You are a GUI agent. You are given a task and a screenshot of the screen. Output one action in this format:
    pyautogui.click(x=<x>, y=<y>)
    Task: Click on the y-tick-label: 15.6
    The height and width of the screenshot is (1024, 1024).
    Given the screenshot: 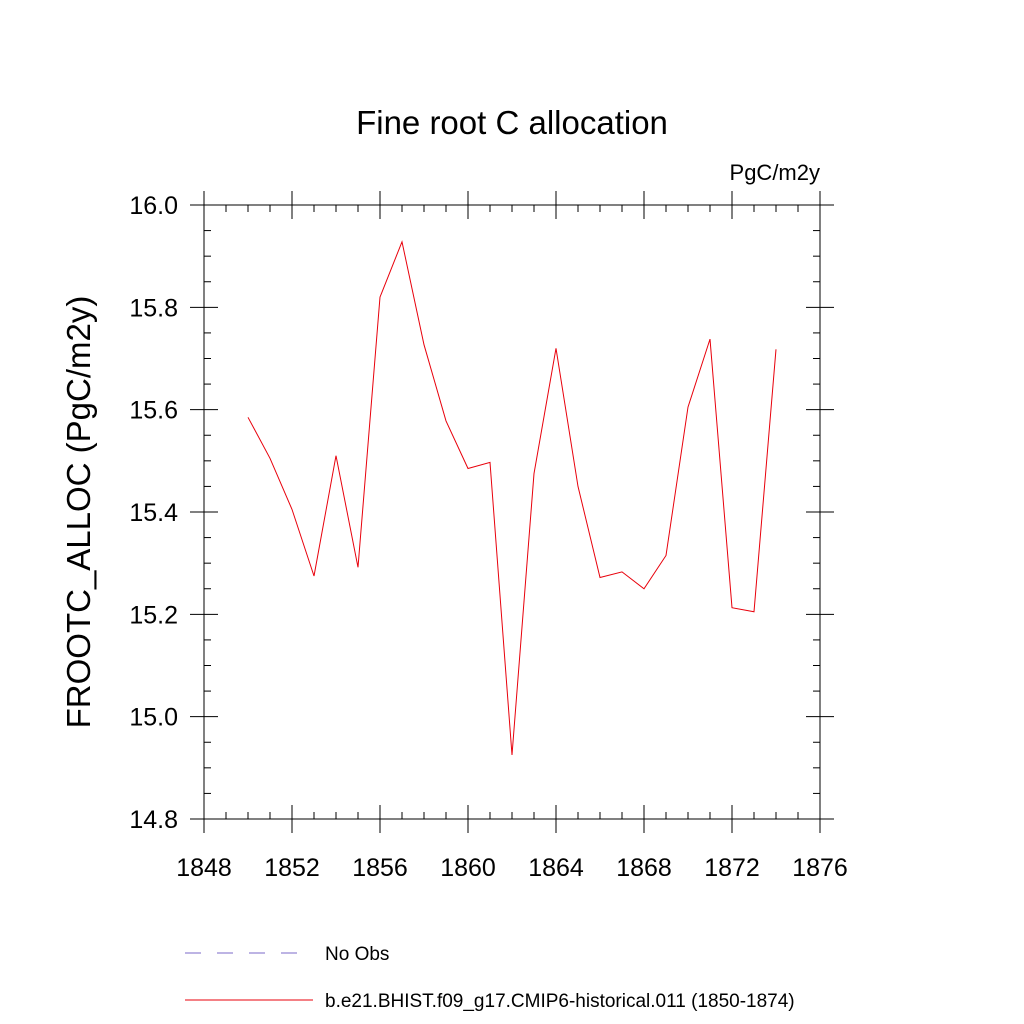 What is the action you would take?
    pyautogui.click(x=153, y=411)
    